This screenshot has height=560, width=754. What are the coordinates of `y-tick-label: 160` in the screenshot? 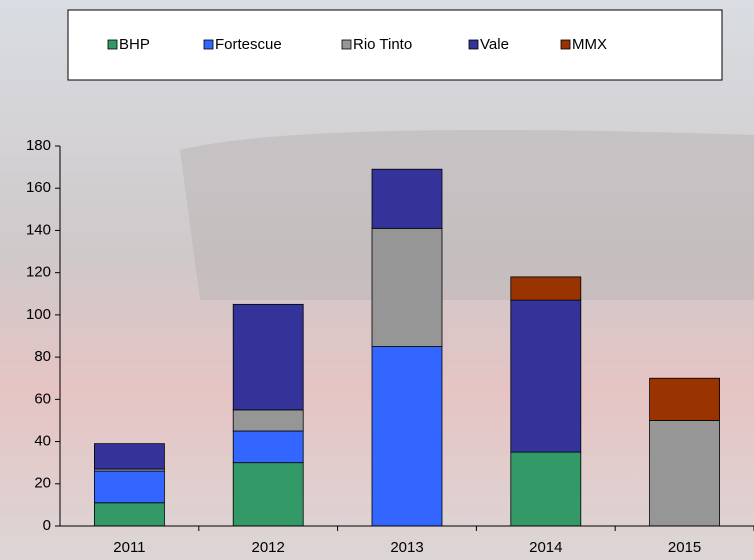 It's located at (38, 187).